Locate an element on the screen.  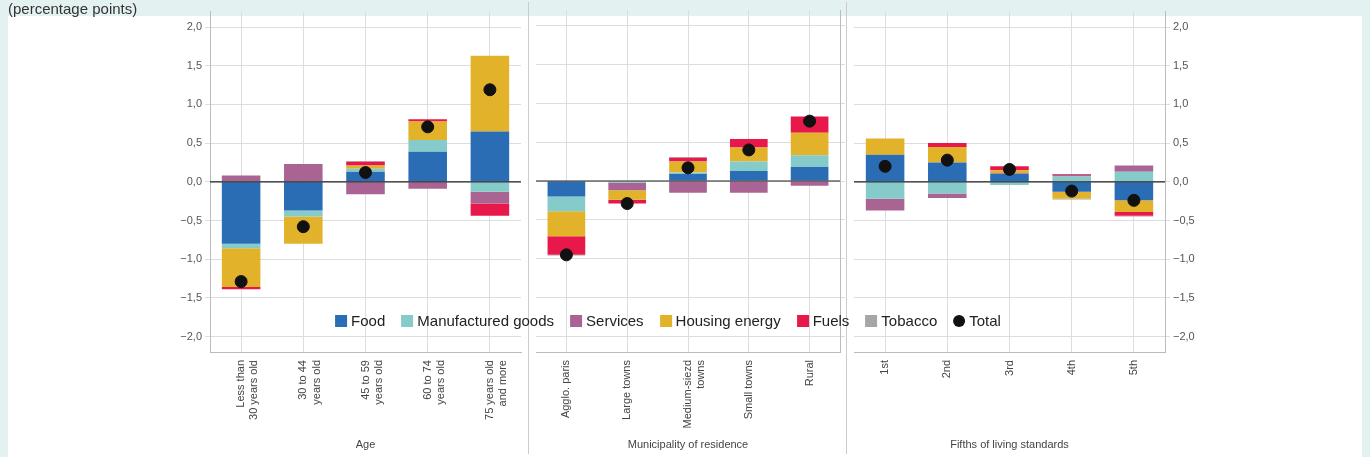
x-tick-label: 60 to 74 years old is located at coordinates (433, 382).